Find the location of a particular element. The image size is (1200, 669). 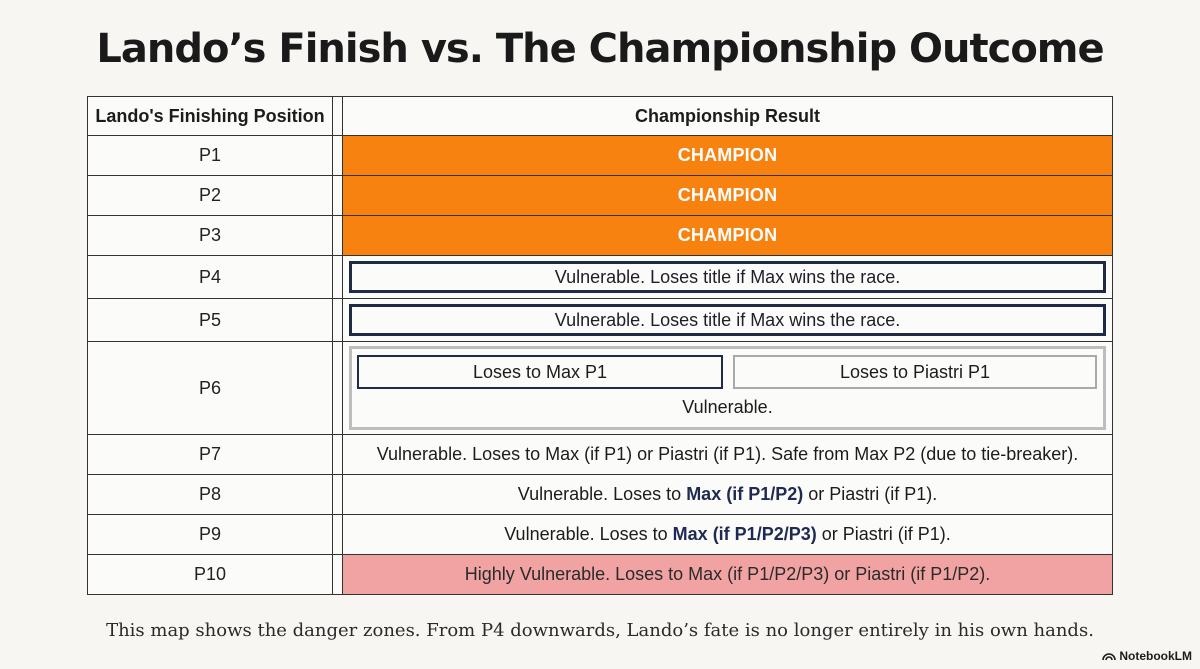

position-cell: P1 is located at coordinates (210, 155).